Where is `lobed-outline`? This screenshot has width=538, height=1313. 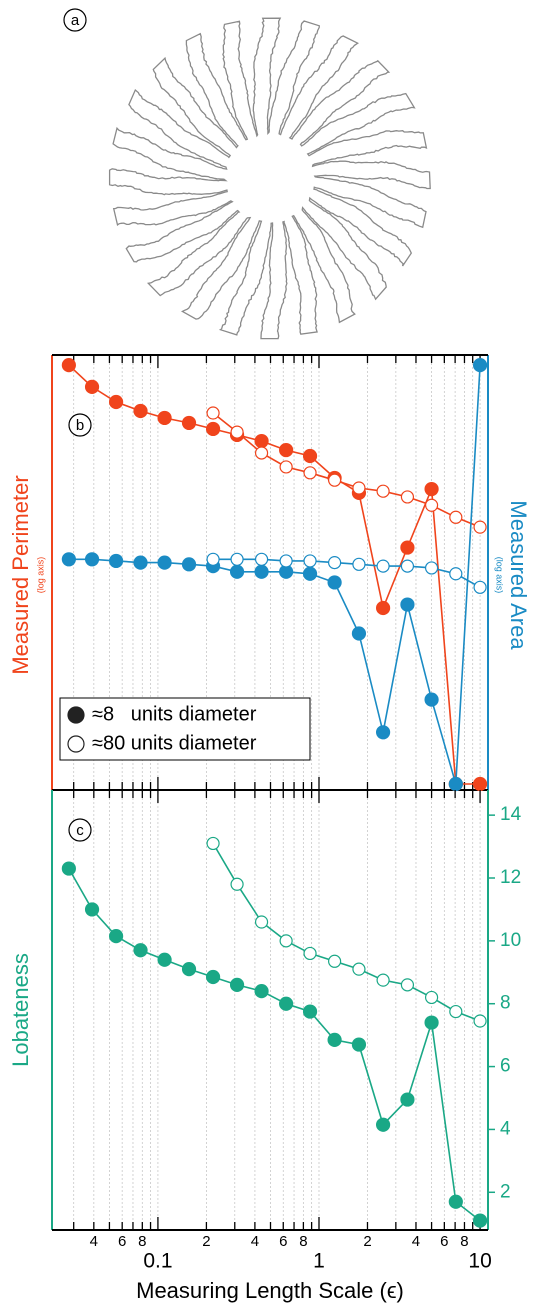 lobed-outline is located at coordinates (269, 178).